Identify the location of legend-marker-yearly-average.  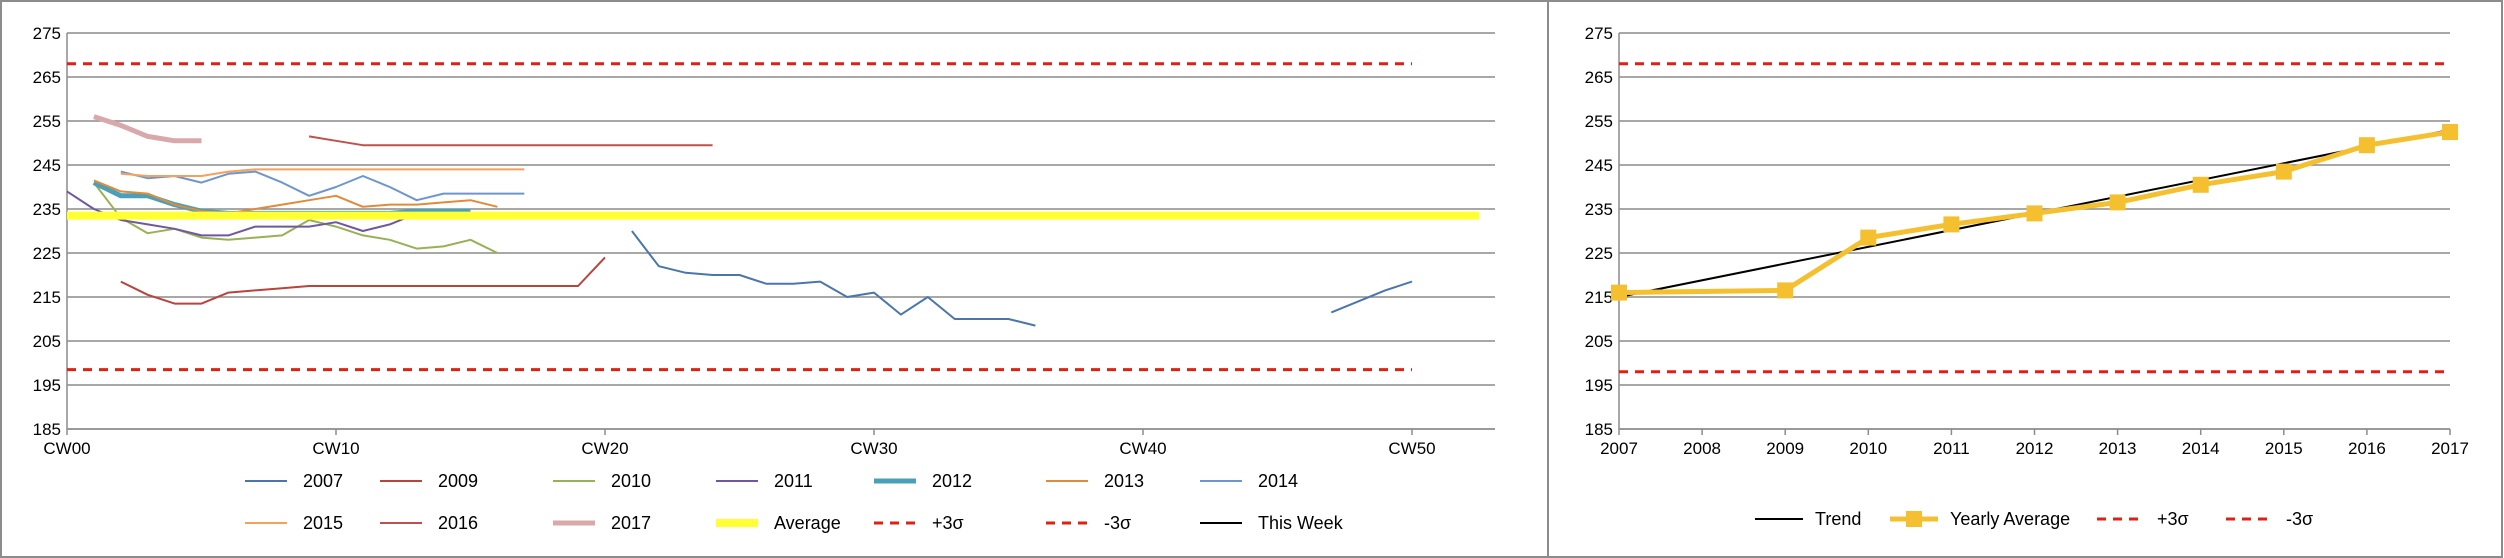
(1914, 519).